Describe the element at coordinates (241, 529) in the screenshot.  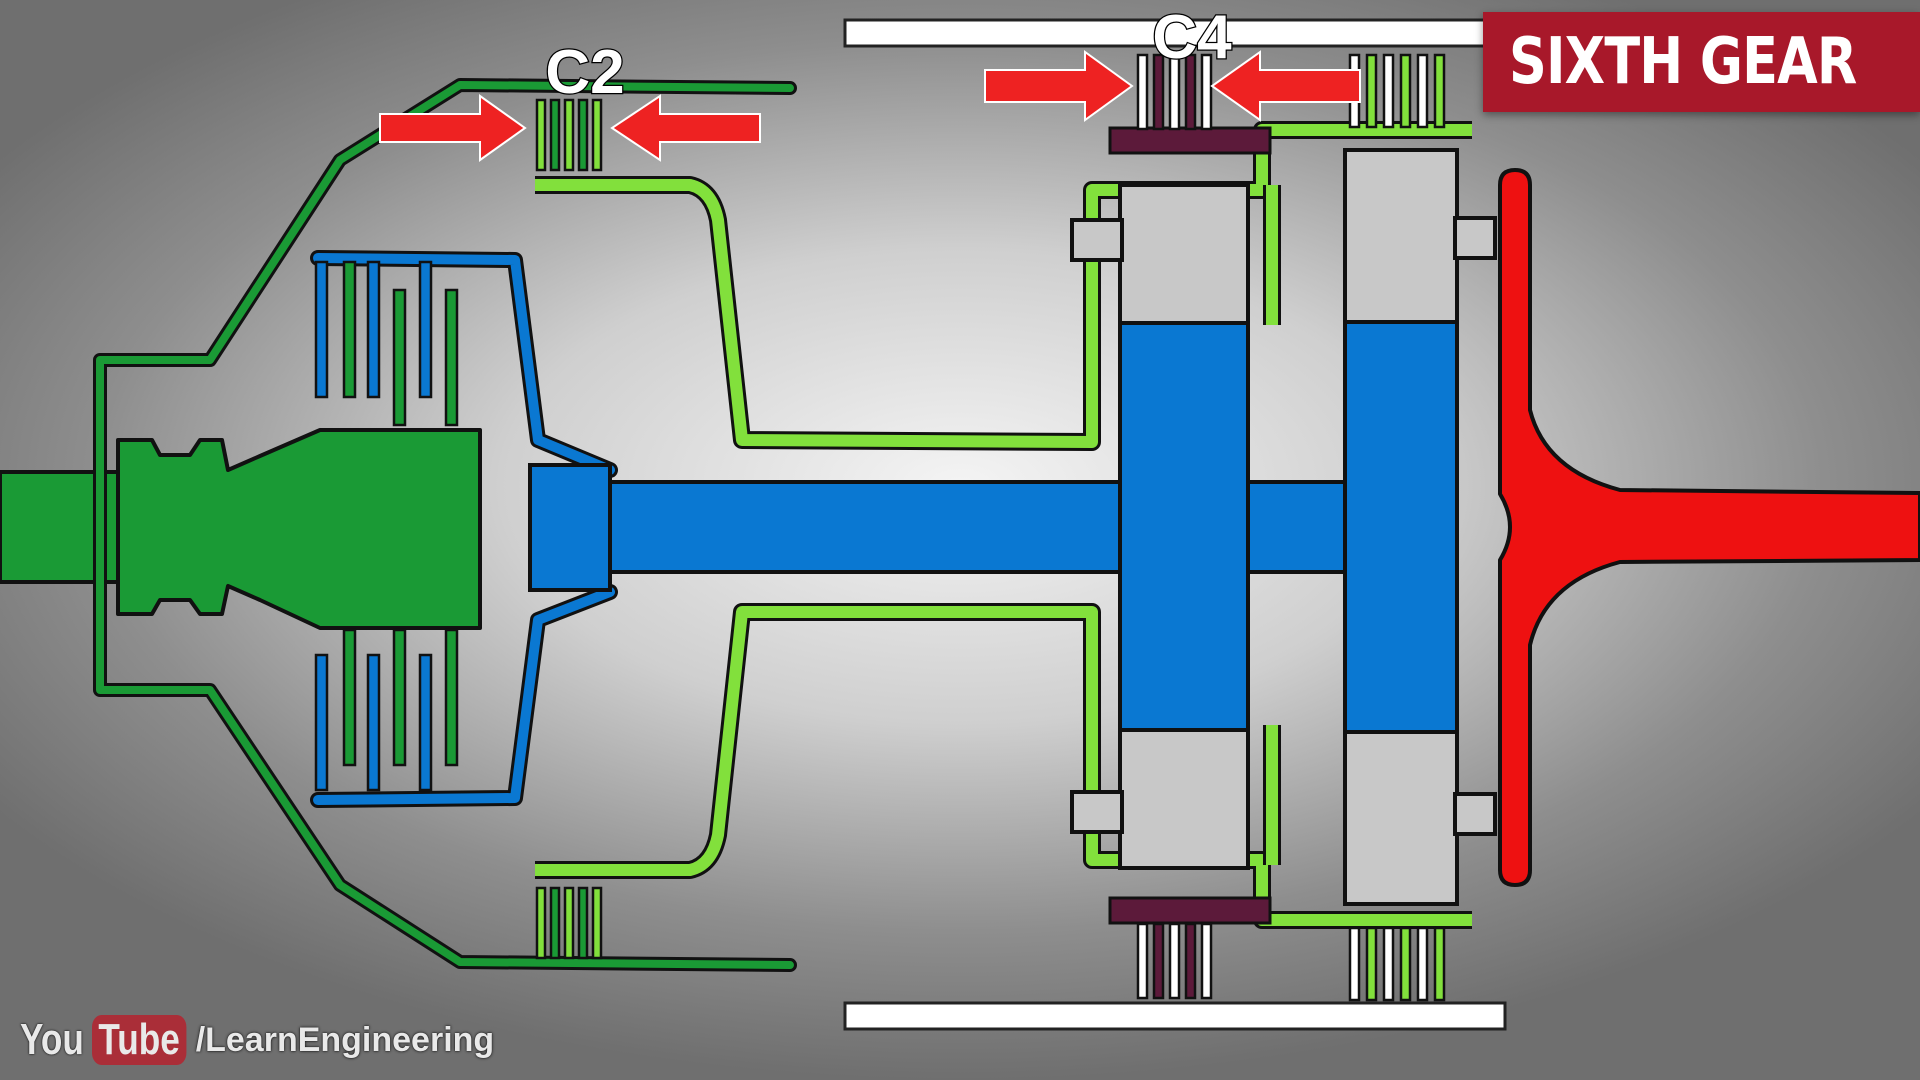
I see `input-shaft` at that location.